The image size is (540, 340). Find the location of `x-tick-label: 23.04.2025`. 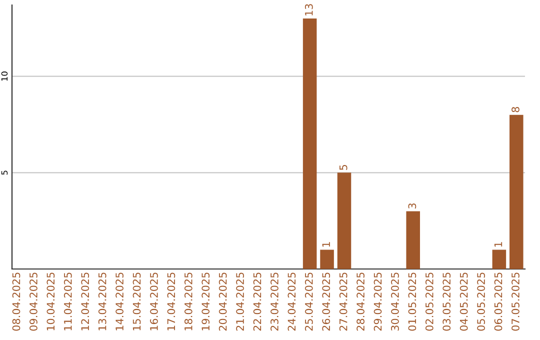

x-tick-label: 23.04.2025 is located at coordinates (274, 301).